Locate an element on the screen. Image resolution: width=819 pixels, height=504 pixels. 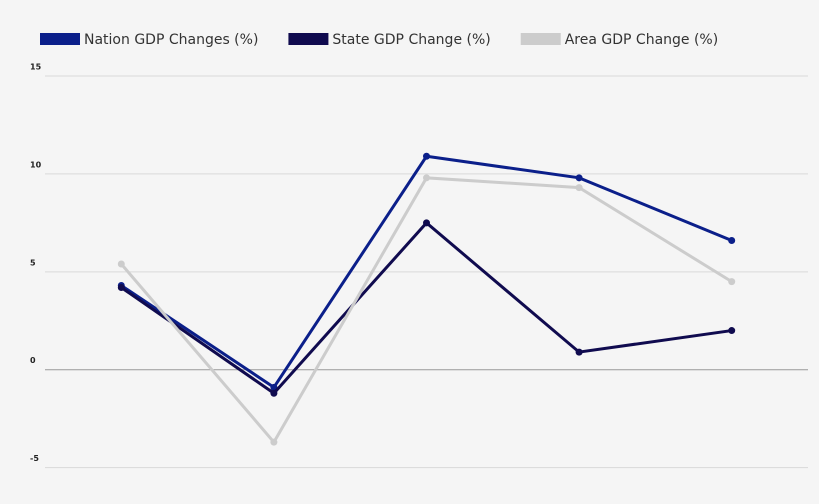
legend-label: Area GDP Change (%) is located at coordinates (641, 40).